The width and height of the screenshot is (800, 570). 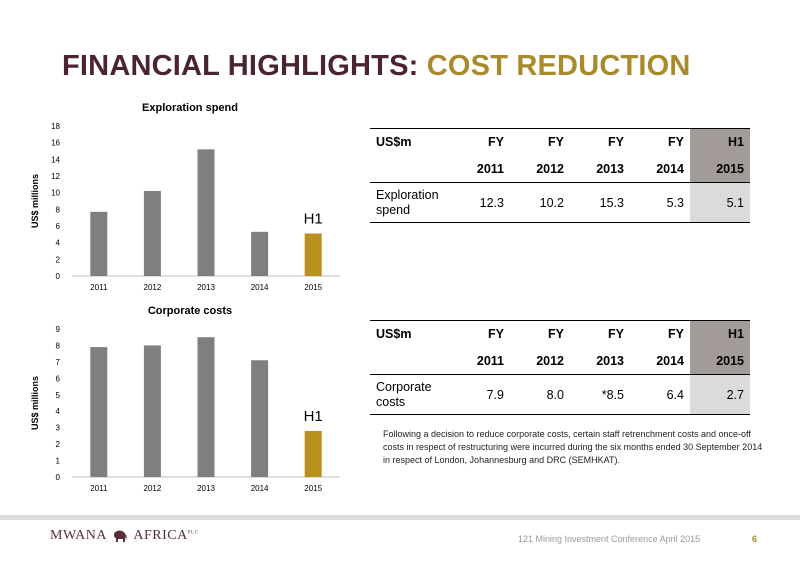 I want to click on row-label: Exploration spend, so click(x=410, y=202).